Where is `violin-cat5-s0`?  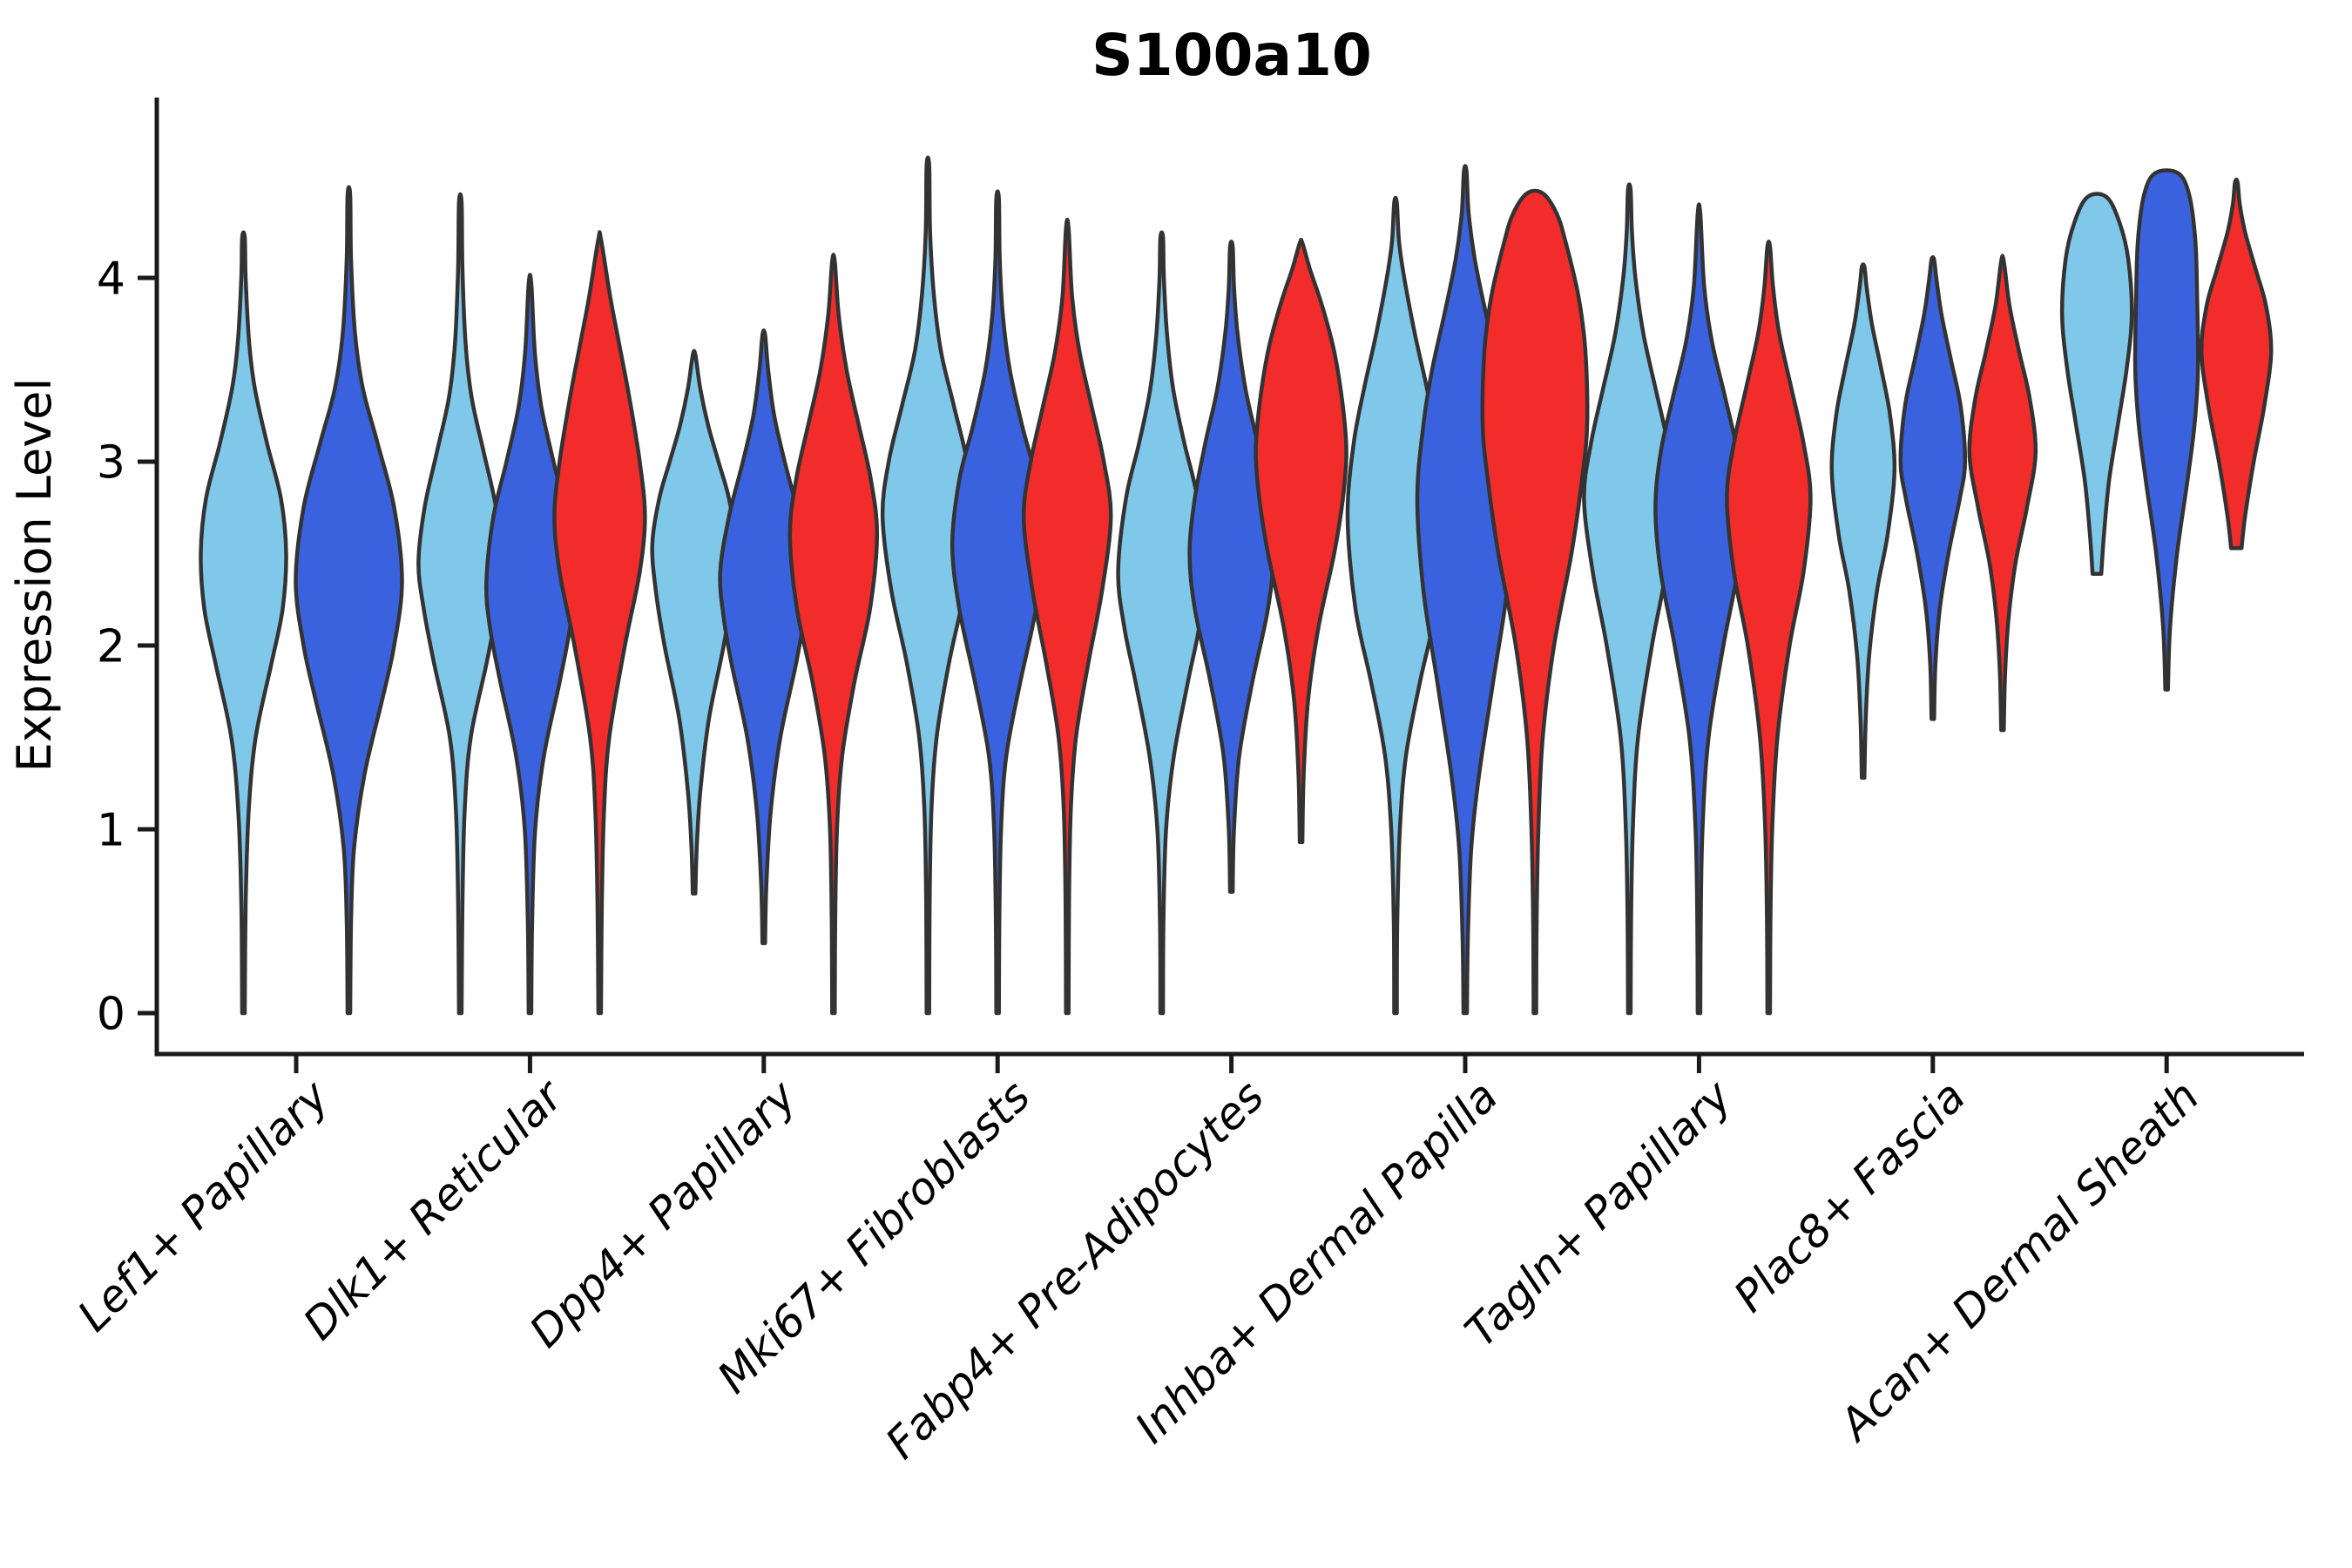 violin-cat5-s0 is located at coordinates (1395, 605).